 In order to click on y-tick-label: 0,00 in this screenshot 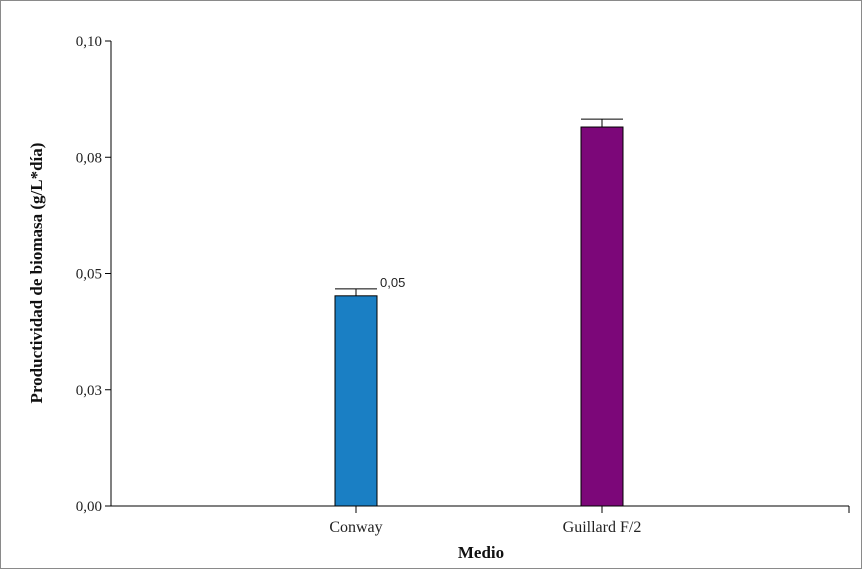, I will do `click(89, 507)`.